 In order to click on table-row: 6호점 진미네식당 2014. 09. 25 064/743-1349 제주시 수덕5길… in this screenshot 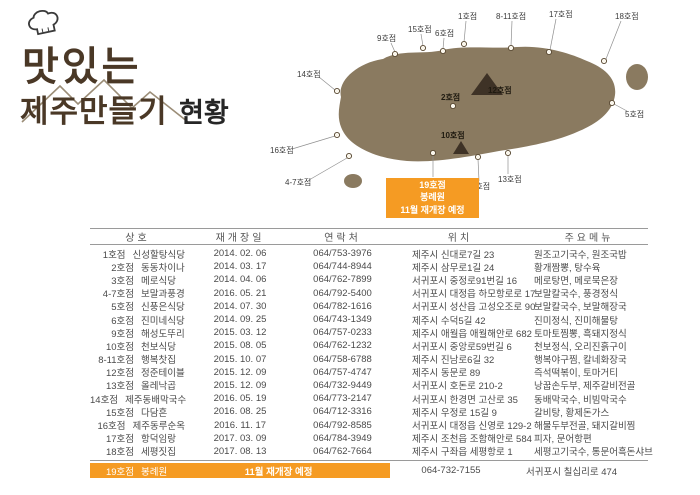, I will do `click(369, 320)`.